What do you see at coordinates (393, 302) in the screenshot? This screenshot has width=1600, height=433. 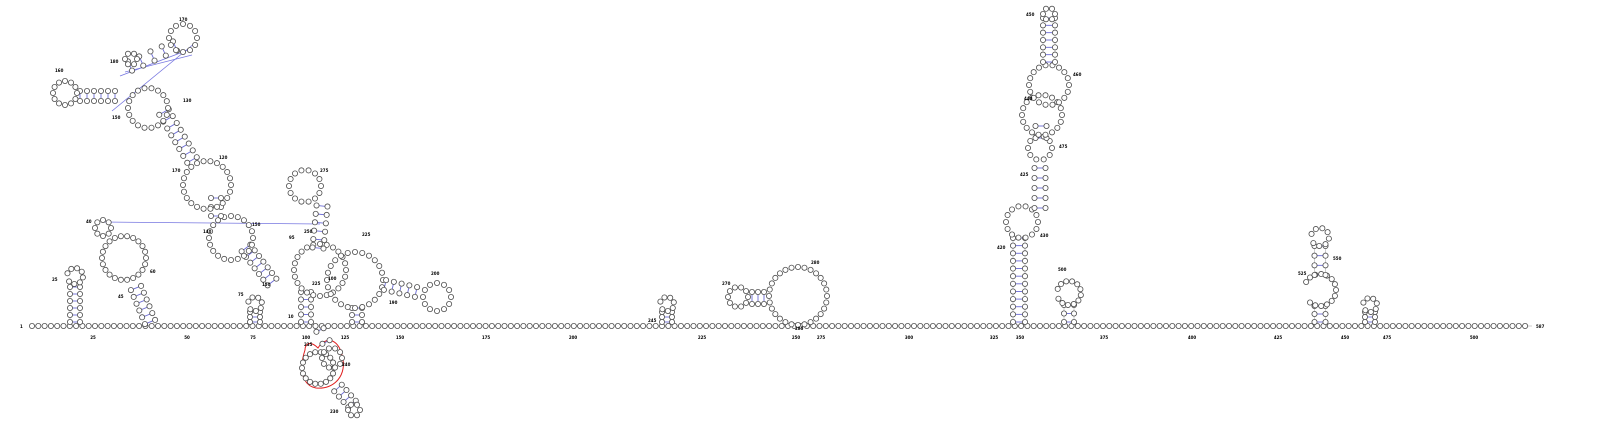 I see `position-label: 190` at bounding box center [393, 302].